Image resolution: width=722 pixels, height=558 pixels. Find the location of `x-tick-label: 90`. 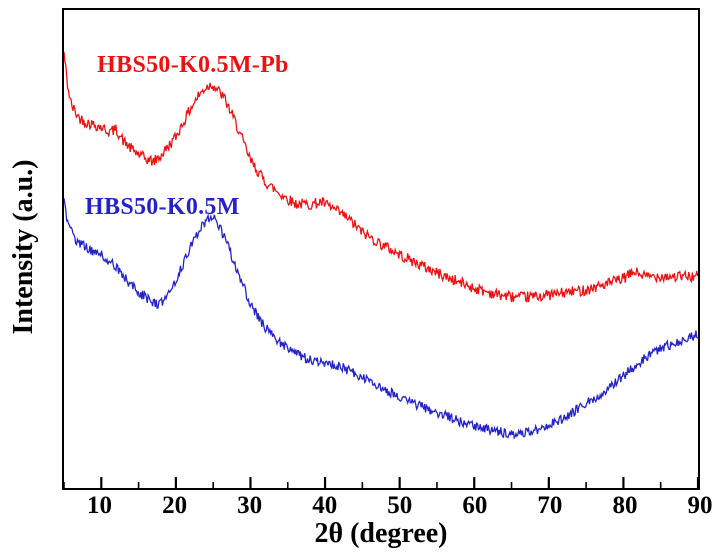

x-tick-label: 90 is located at coordinates (700, 505).